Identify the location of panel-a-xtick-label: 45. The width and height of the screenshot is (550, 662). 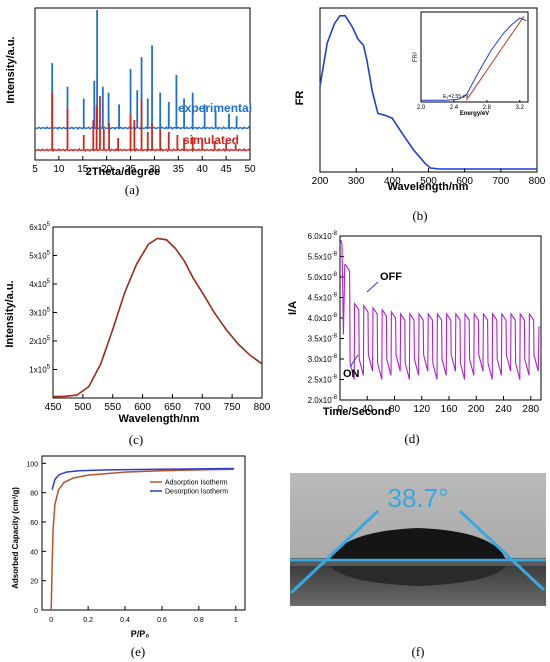
(227, 169).